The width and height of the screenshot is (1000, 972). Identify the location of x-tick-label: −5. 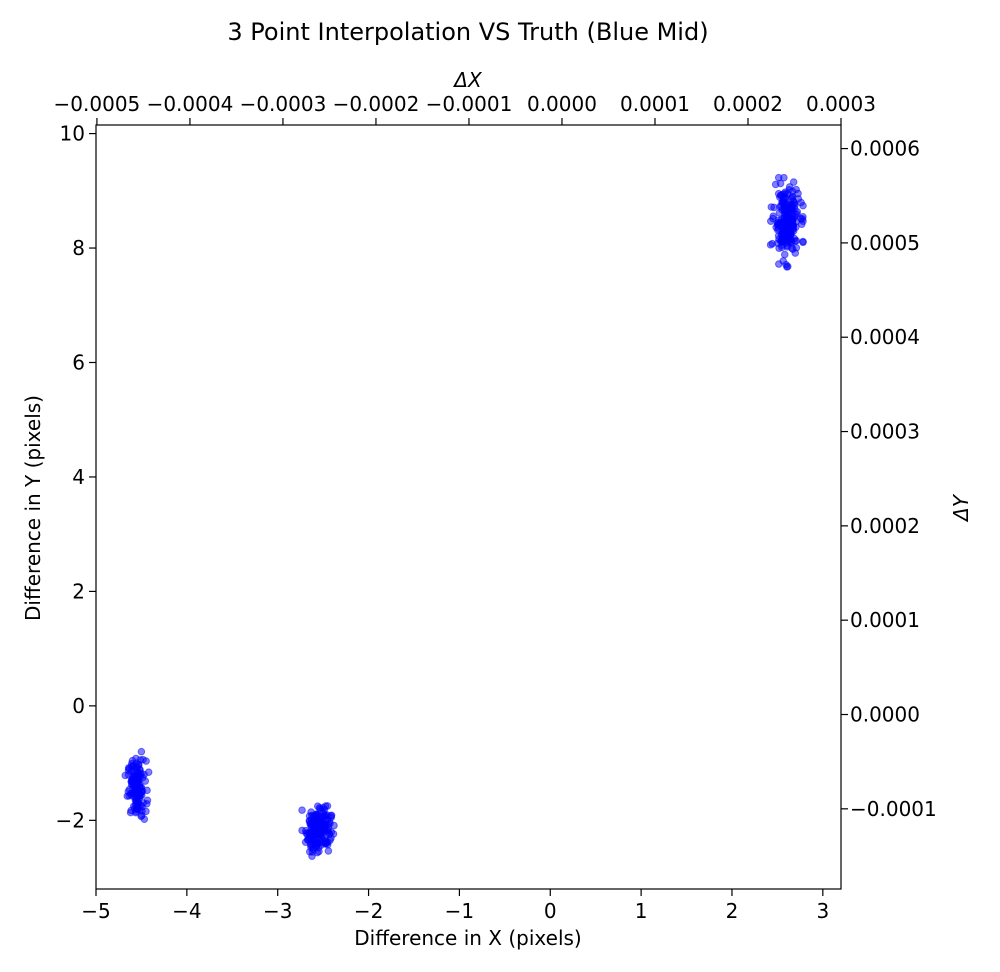
(95, 911).